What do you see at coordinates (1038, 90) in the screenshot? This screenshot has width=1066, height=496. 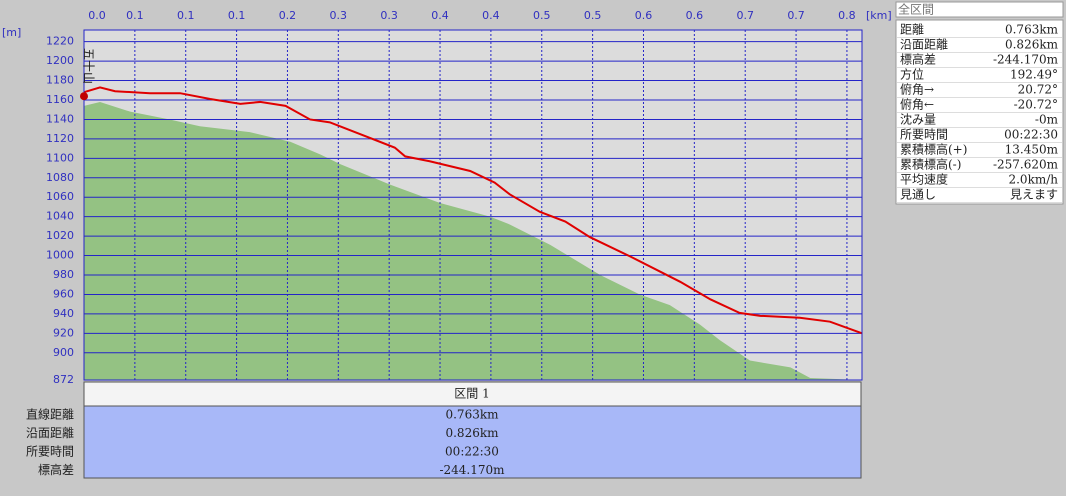 I see `panel-value: 20.72°` at bounding box center [1038, 90].